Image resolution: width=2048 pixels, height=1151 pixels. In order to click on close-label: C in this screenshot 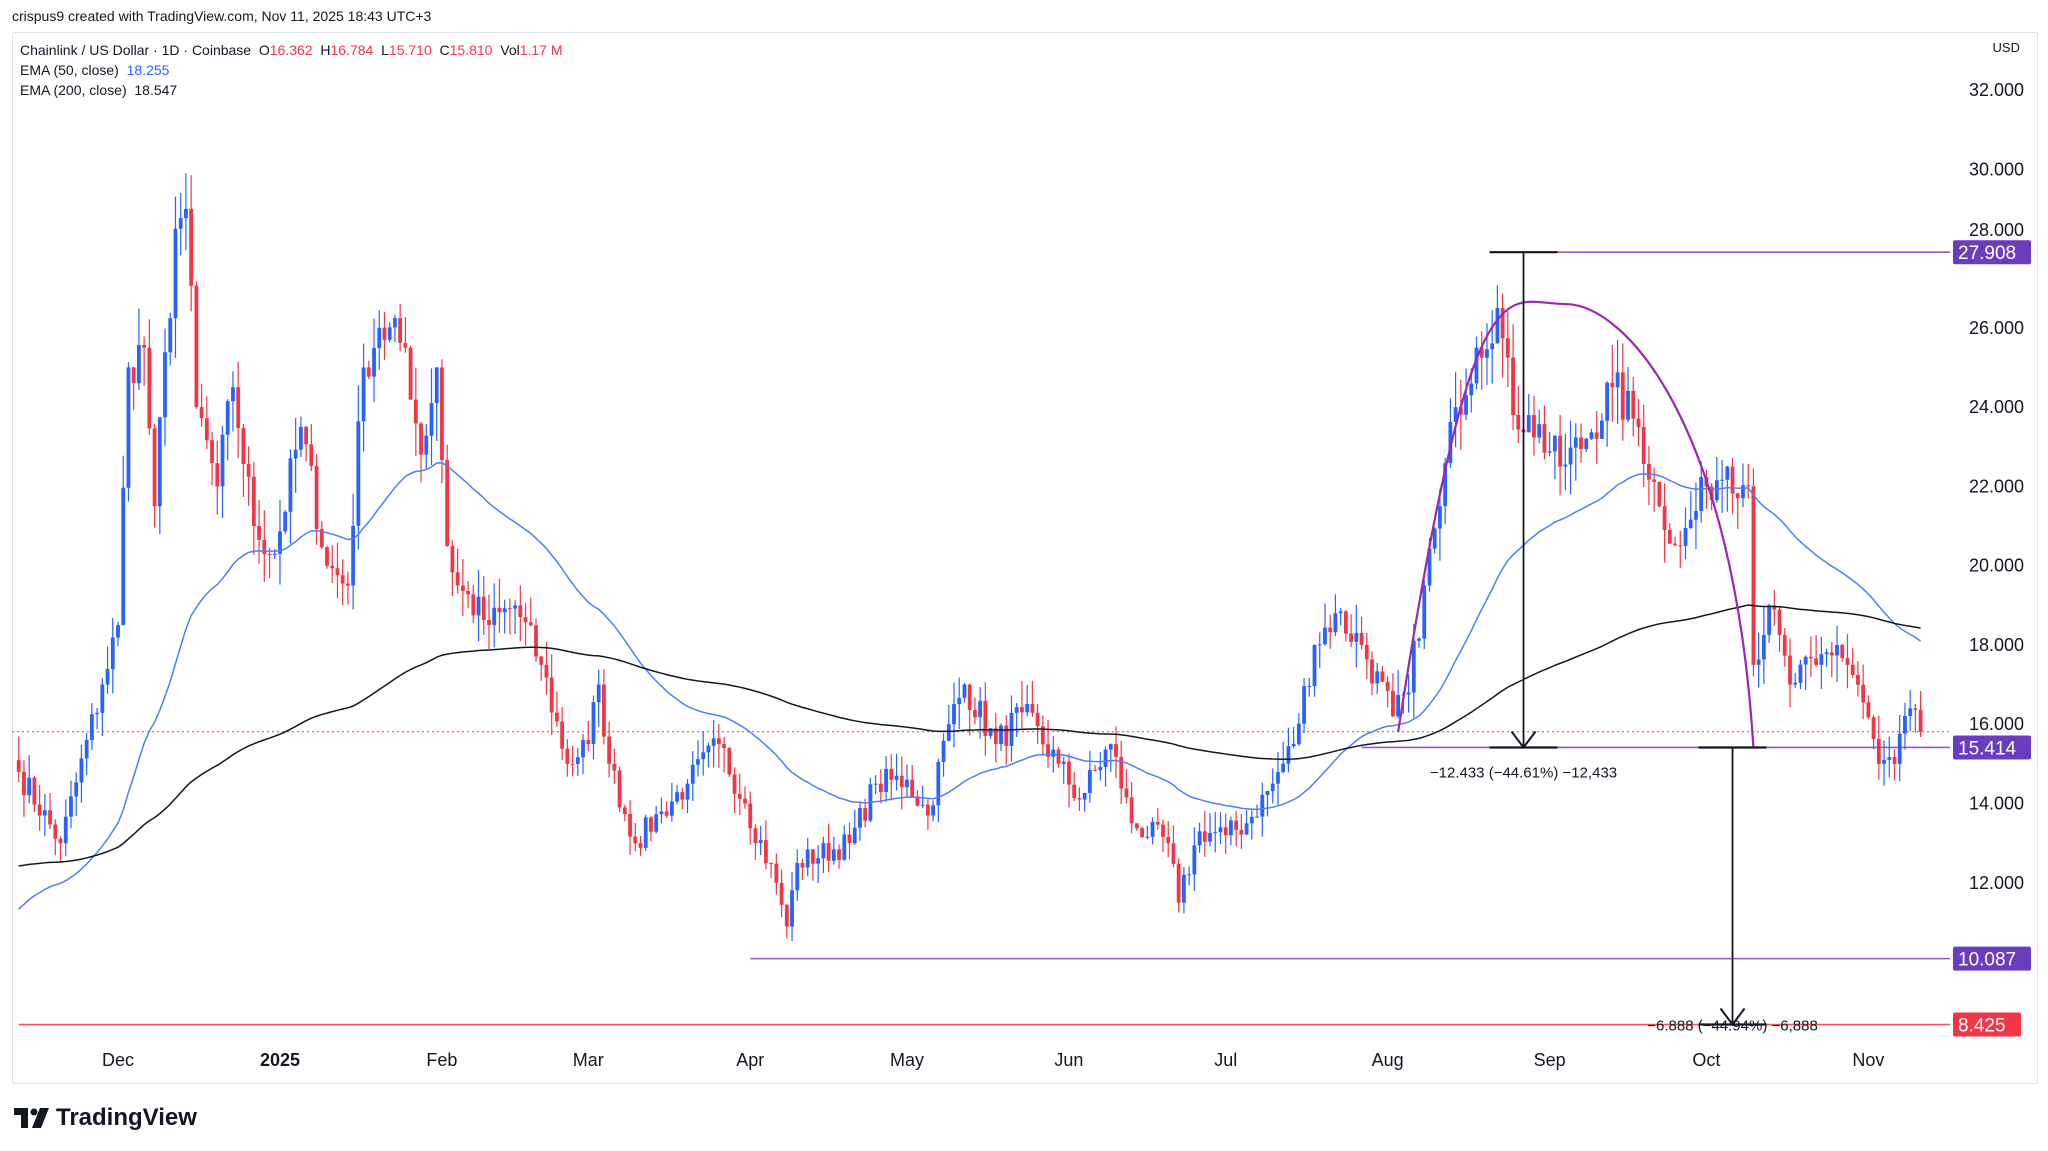, I will do `click(444, 50)`.